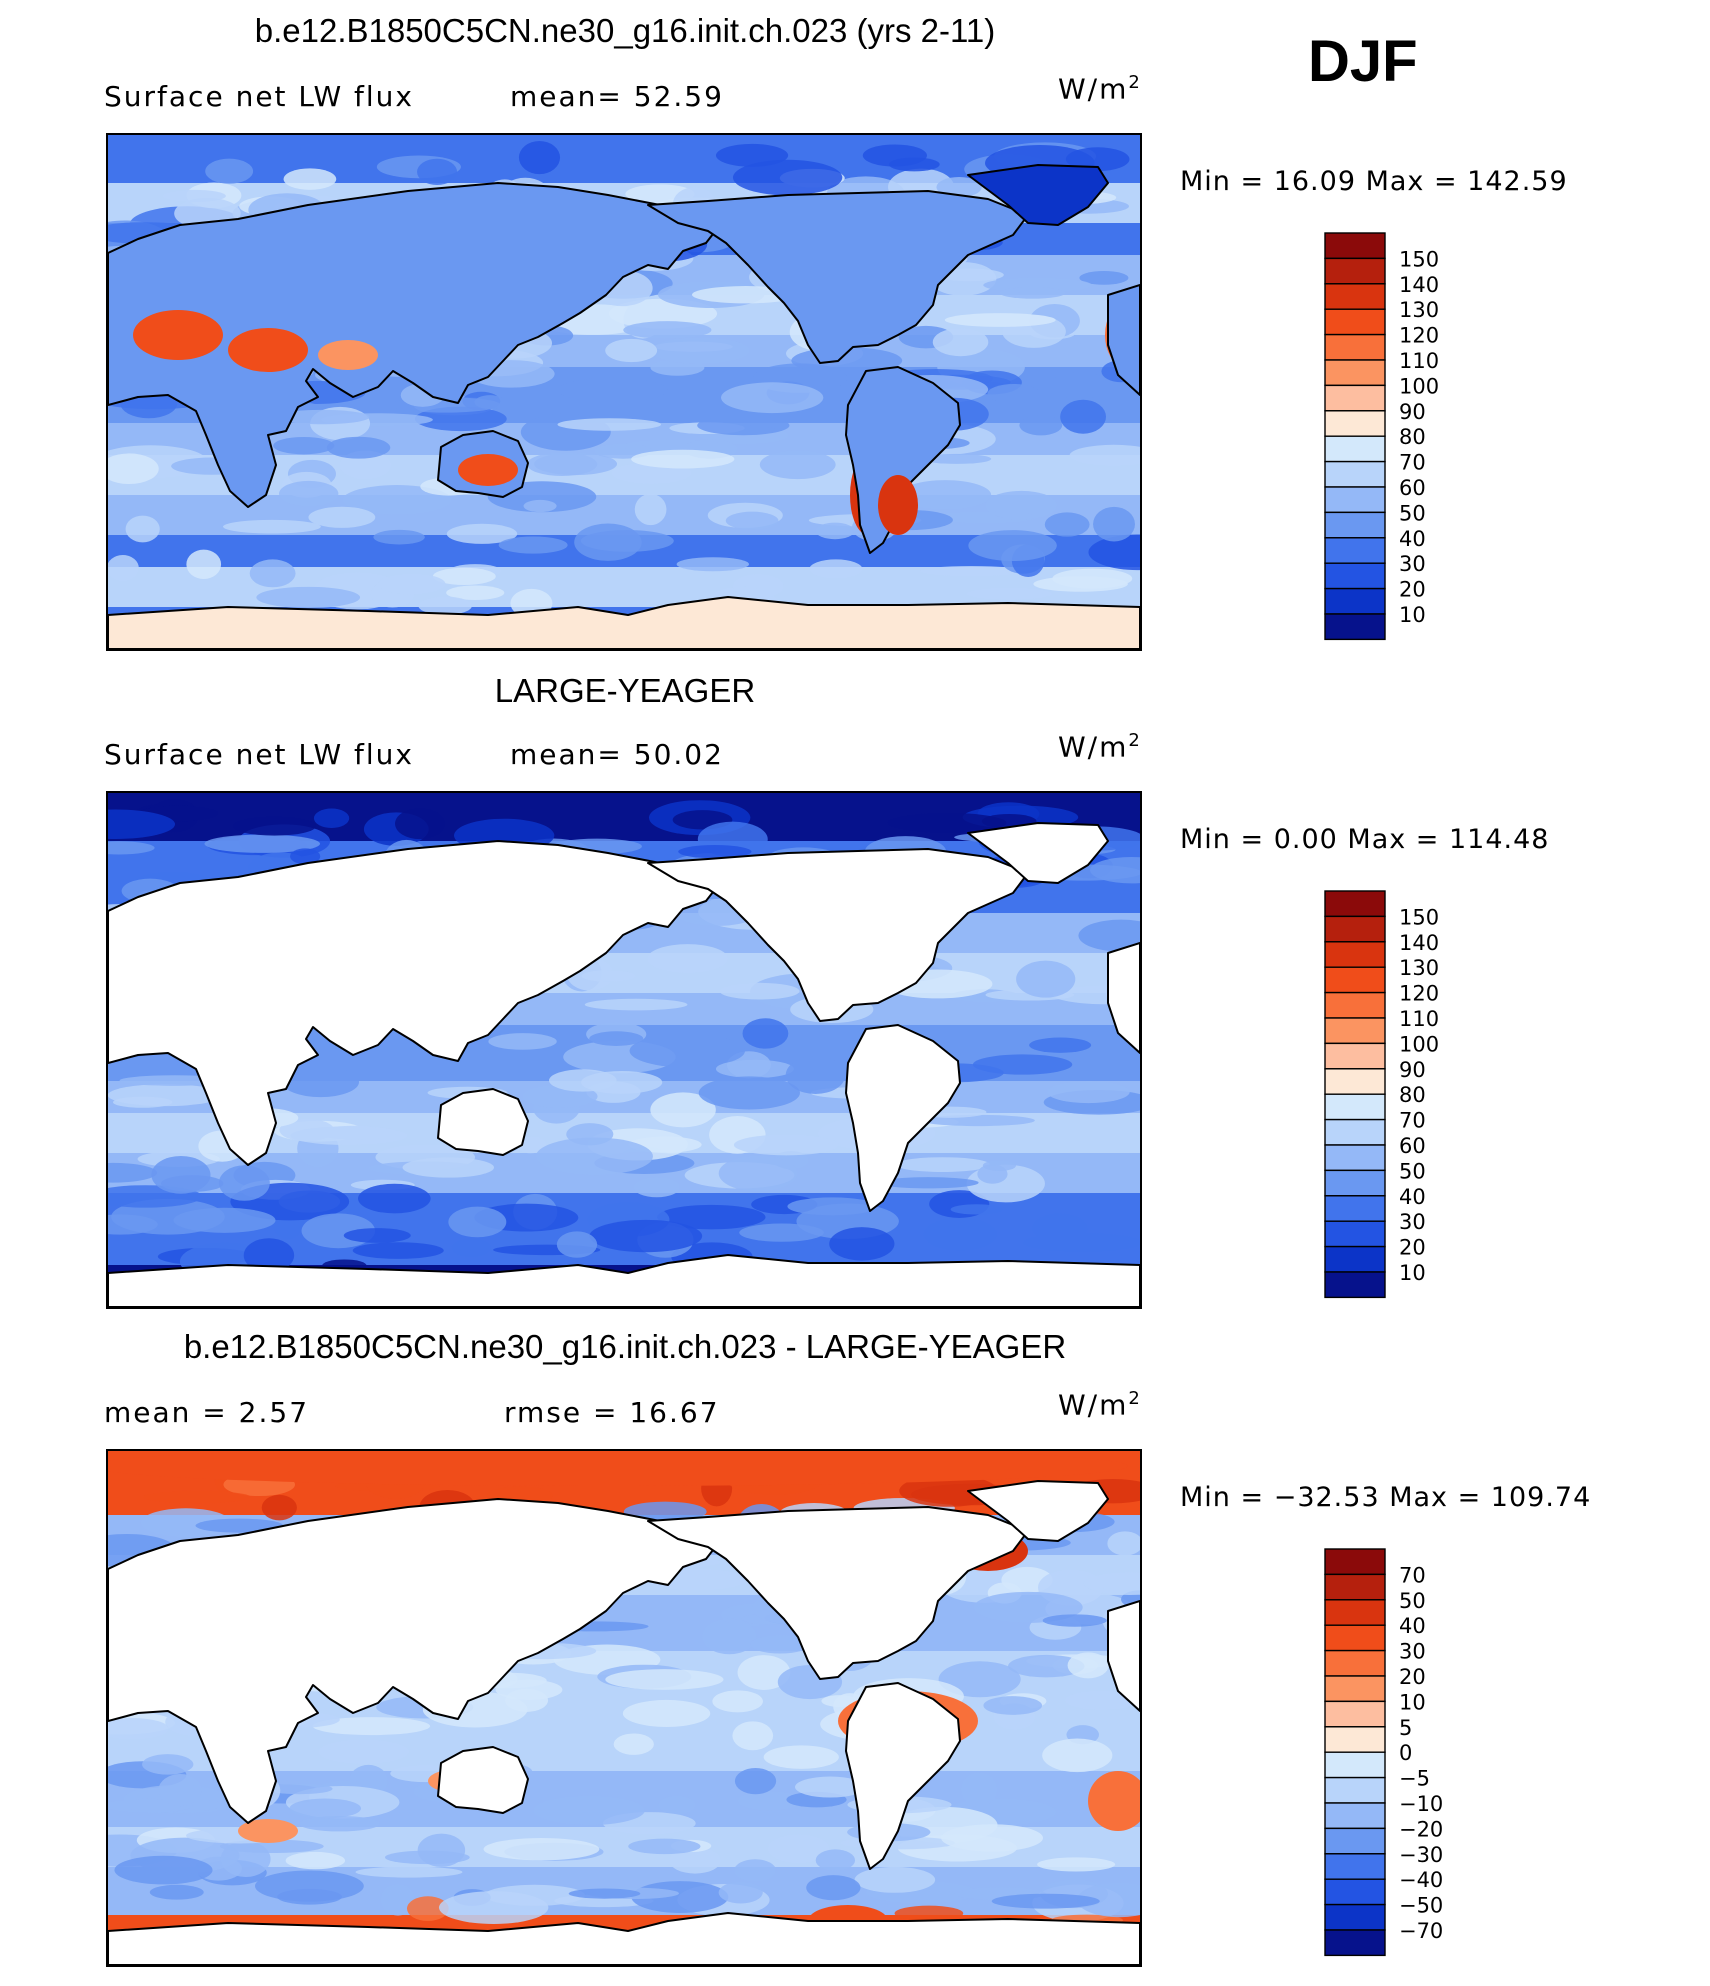 This screenshot has width=1710, height=1986. I want to click on colorbar-tick-label: −30, so click(1421, 1855).